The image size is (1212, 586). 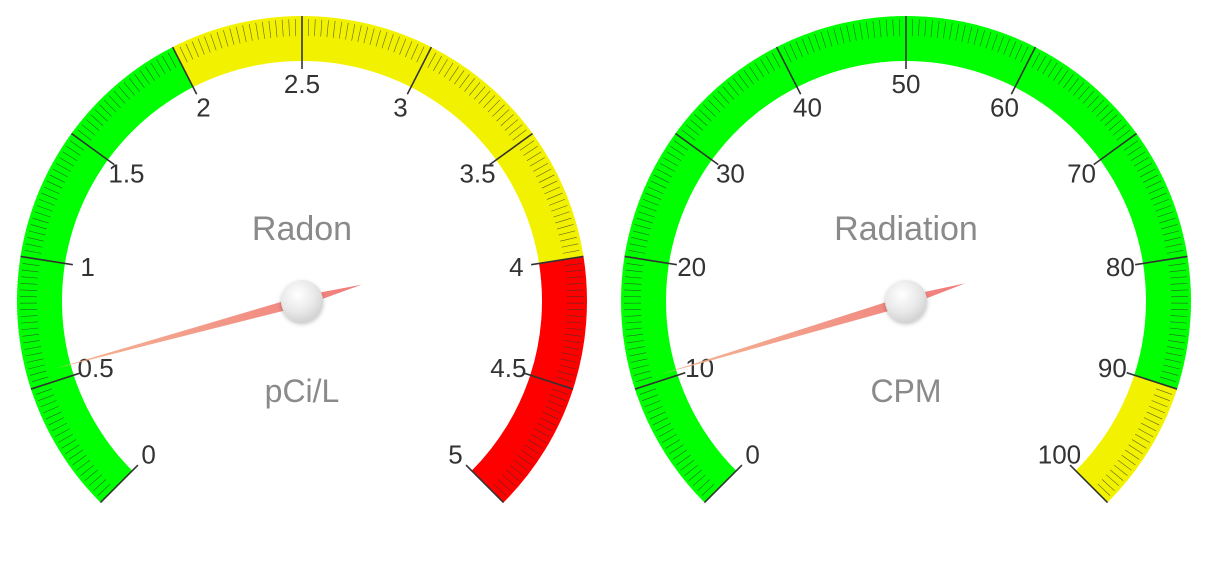 I want to click on radiation-major-tick, so click(x=1115, y=149).